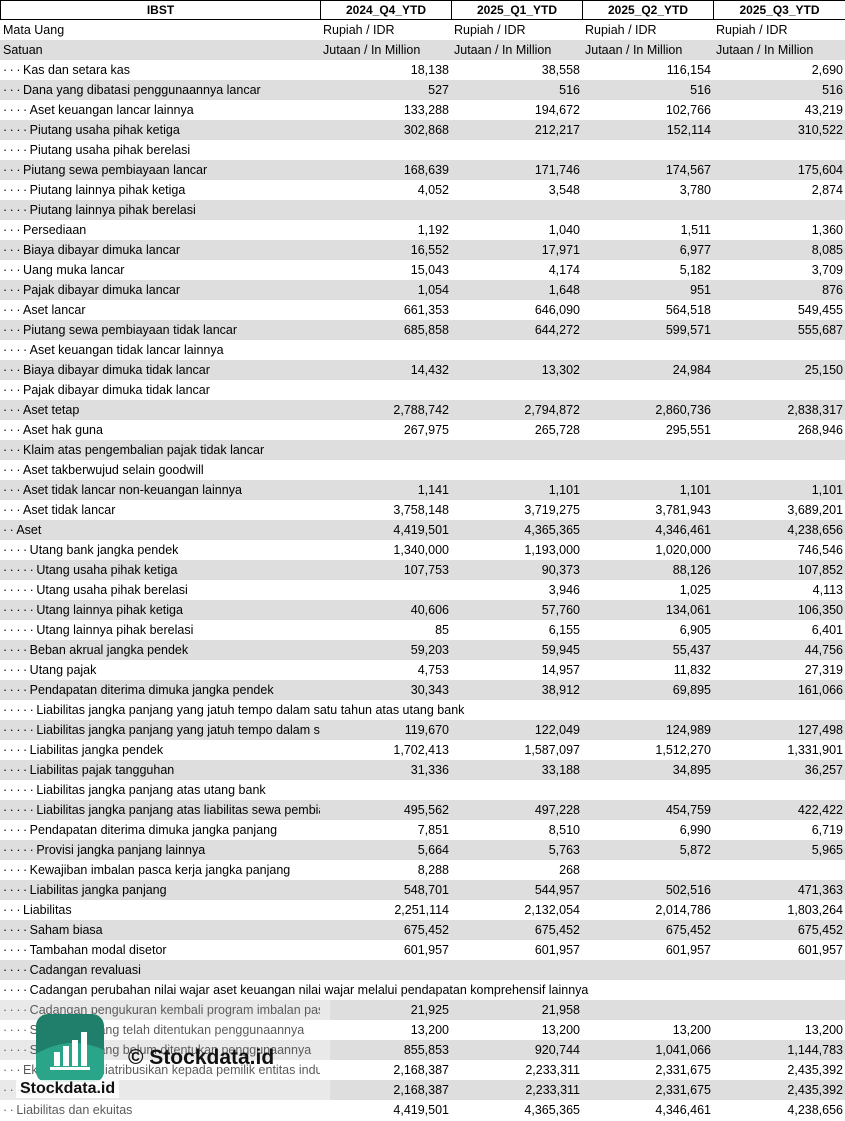 The image size is (845, 1121). I want to click on watermark-logo, so click(70, 1048).